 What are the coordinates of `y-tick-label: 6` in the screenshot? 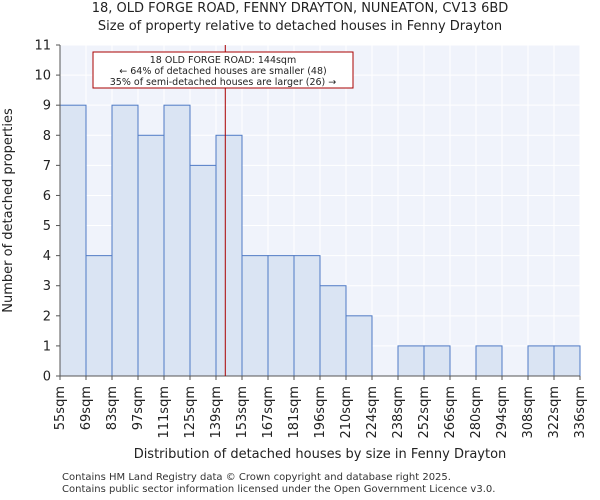 It's located at (47, 196).